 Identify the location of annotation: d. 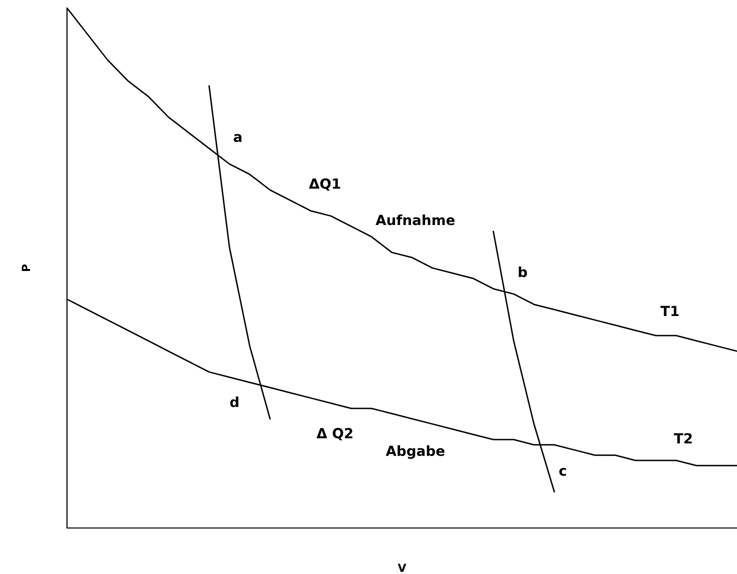
(234, 402).